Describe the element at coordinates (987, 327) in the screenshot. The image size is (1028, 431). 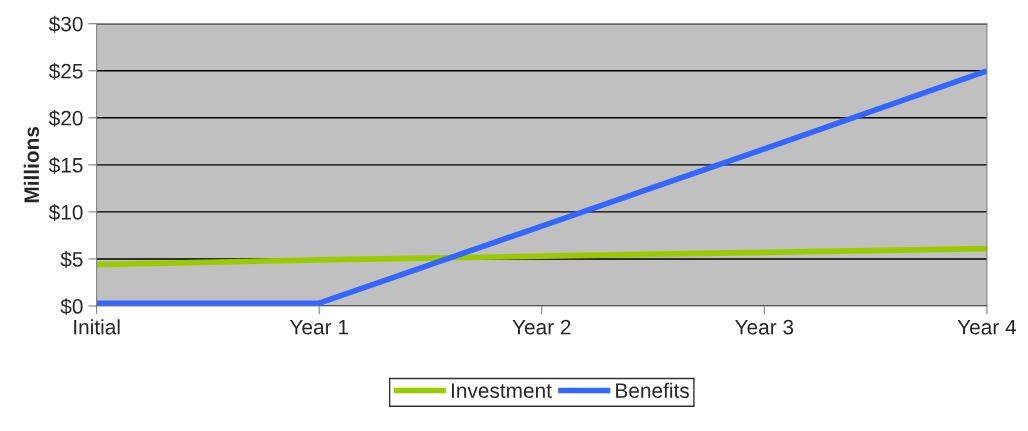
I see `x-tick-label: Year 4` at that location.